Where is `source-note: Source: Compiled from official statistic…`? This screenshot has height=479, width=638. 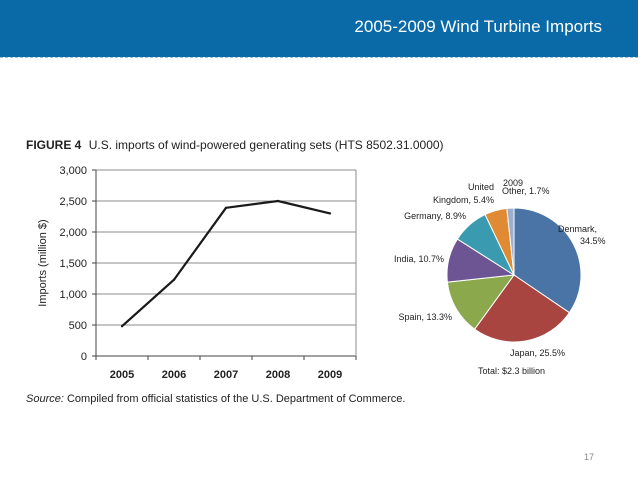
source-note: Source: Compiled from official statistic… is located at coordinates (215, 399).